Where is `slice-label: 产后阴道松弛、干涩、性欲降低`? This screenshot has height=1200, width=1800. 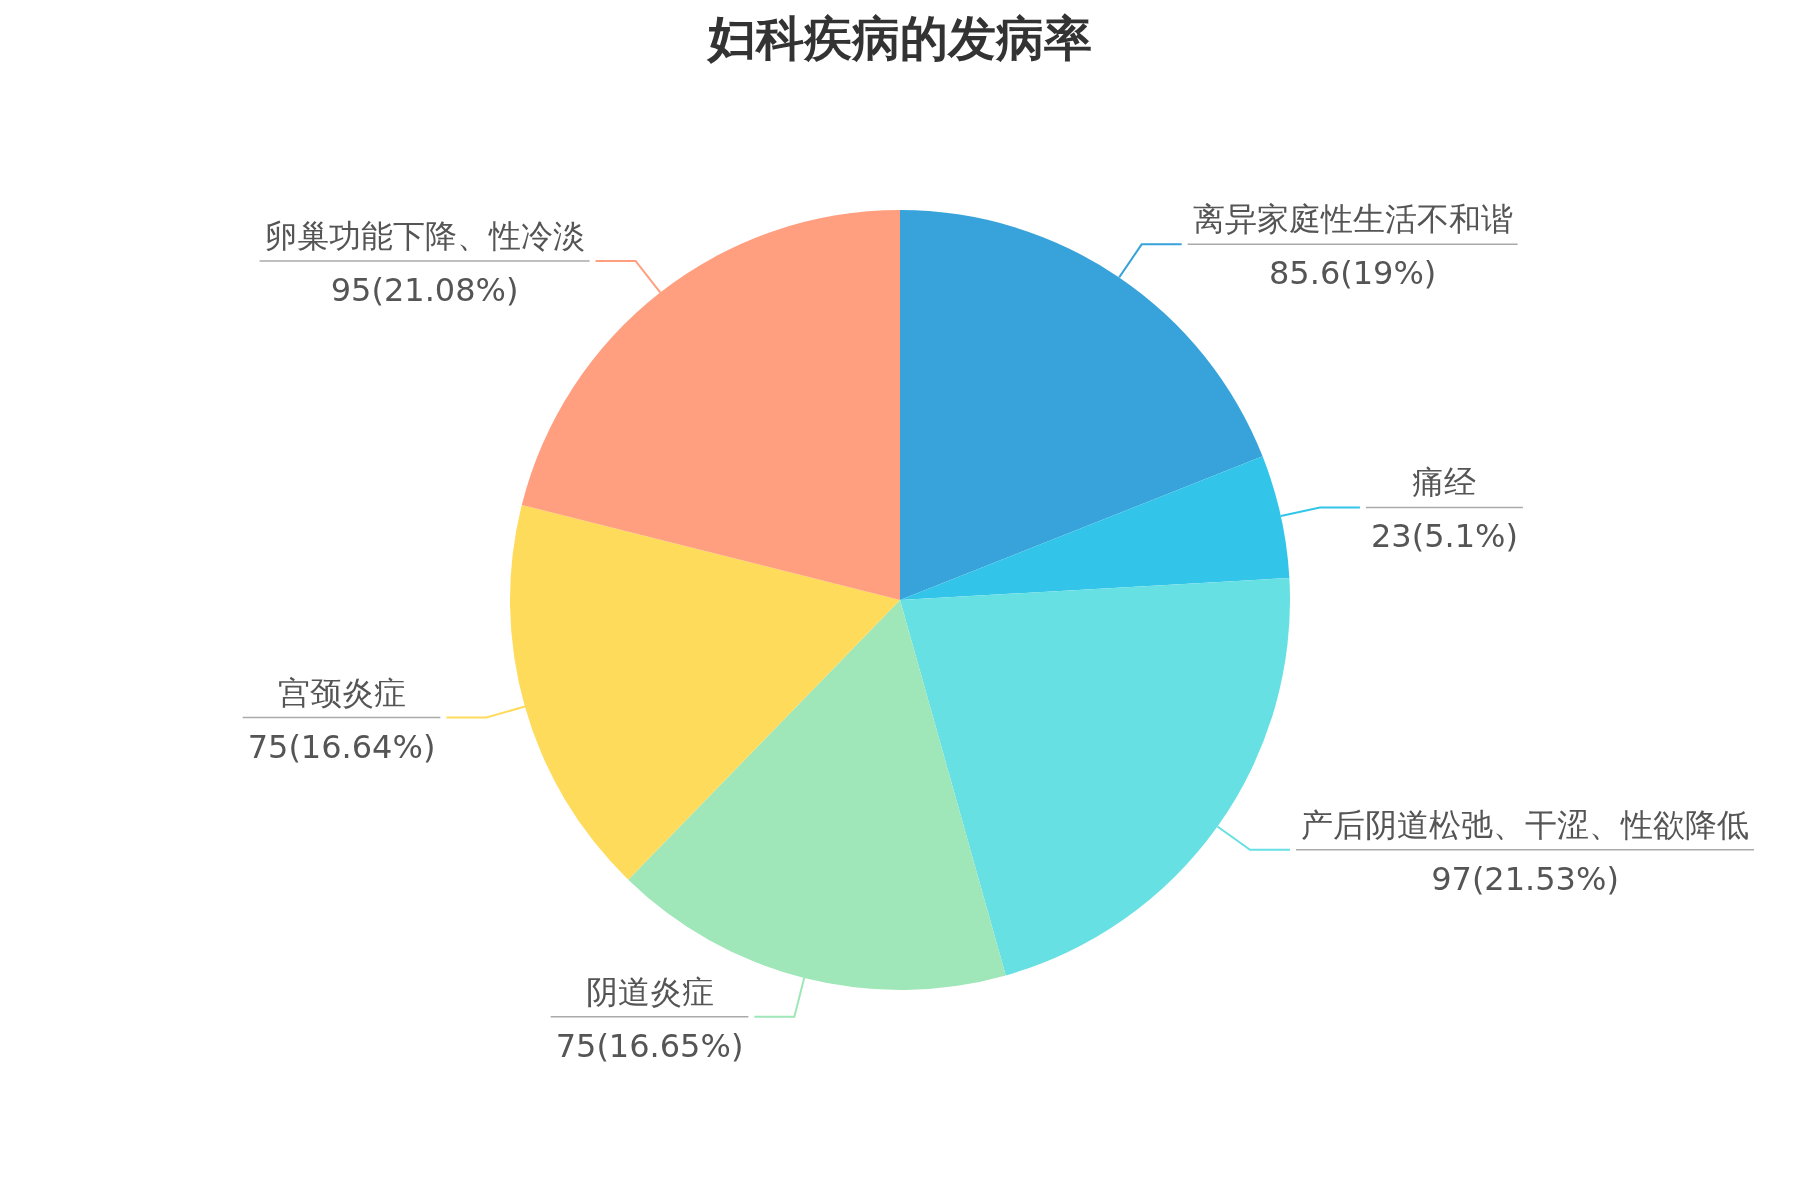 slice-label: 产后阴道松弛、干涩、性欲降低 is located at coordinates (1525, 824).